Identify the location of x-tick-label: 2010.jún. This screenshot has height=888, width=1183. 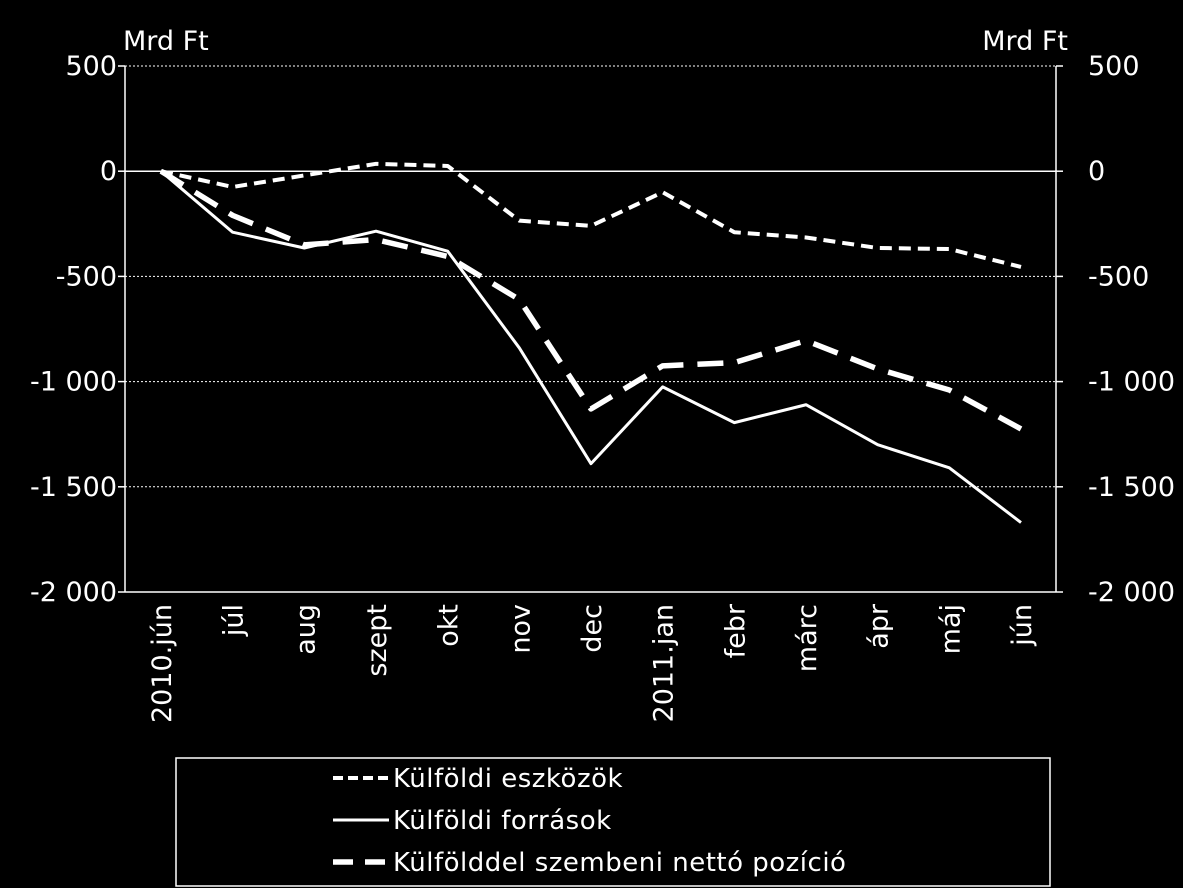
(162, 663).